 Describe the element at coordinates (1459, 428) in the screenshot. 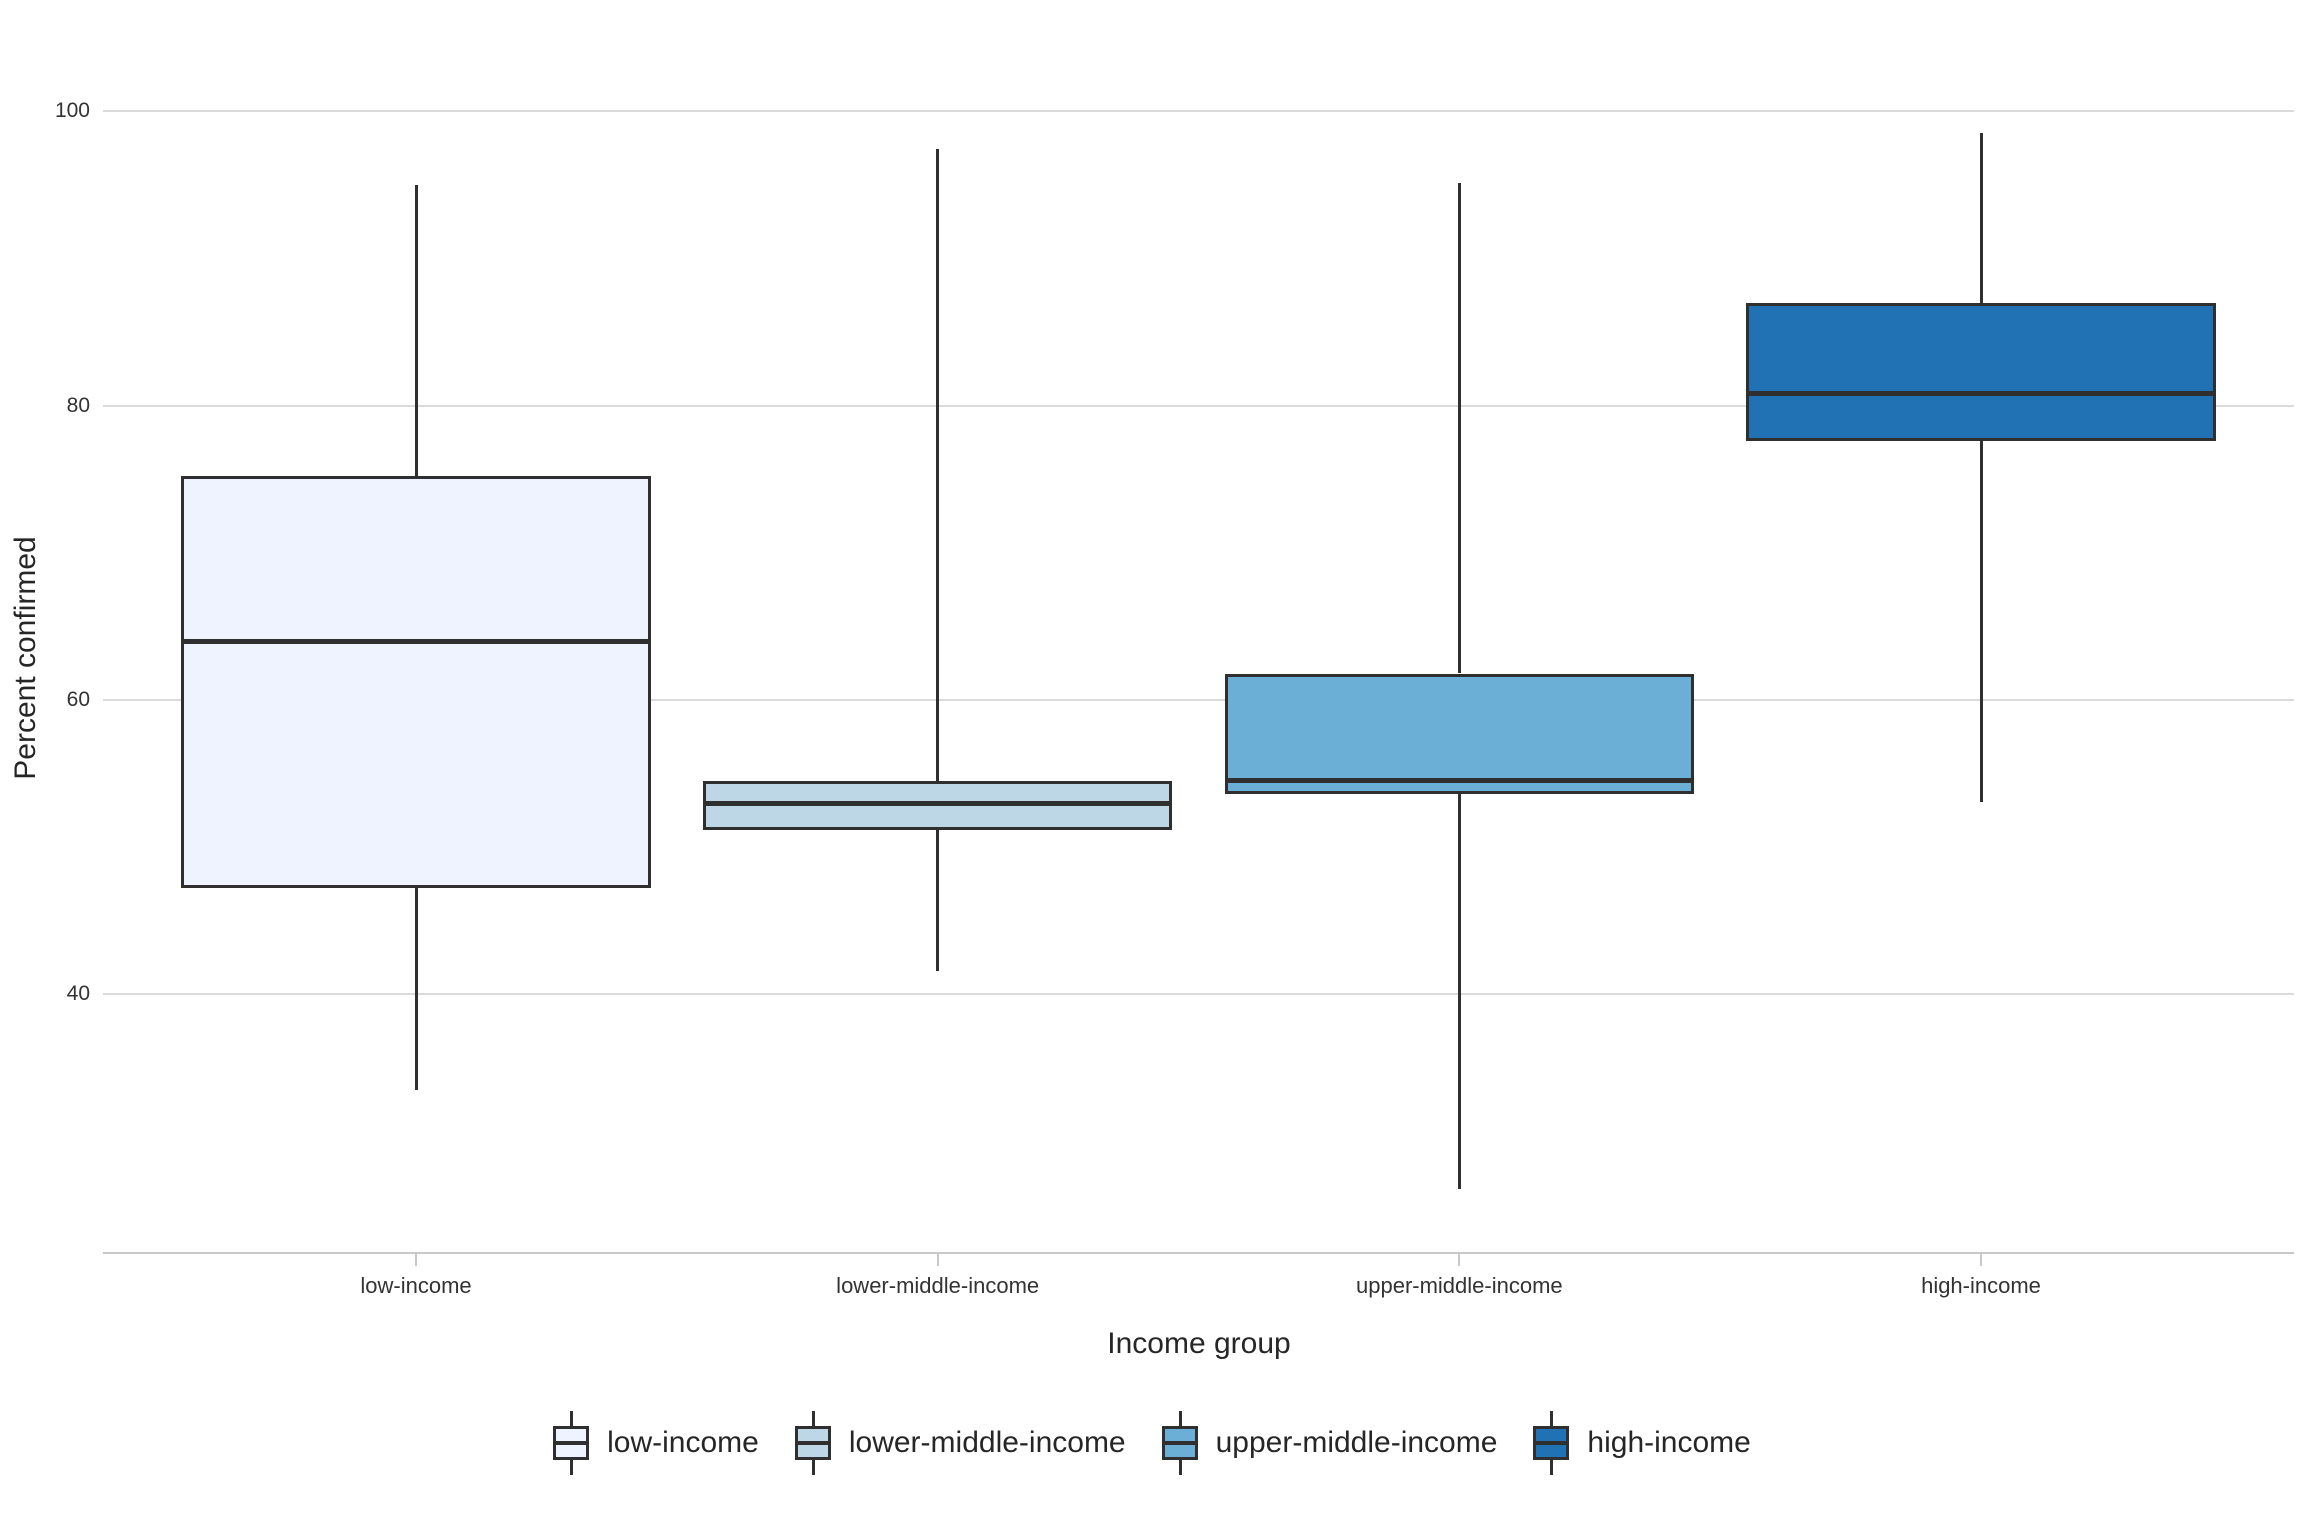

I see `upper-whisker-upper-middle-income` at that location.